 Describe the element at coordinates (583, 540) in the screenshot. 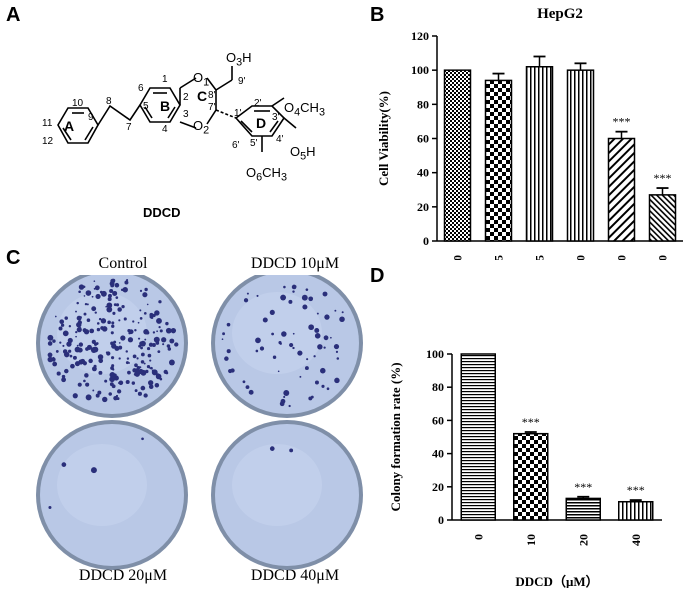

I see `x-tick-label: 20` at that location.